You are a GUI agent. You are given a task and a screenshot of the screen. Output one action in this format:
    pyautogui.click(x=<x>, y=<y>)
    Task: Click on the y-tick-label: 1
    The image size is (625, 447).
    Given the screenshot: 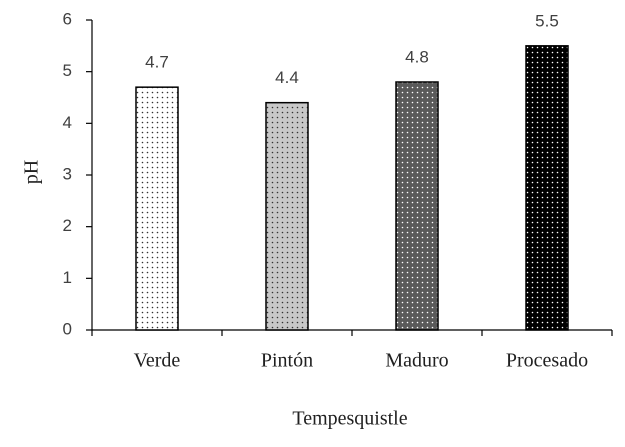 What is the action you would take?
    pyautogui.click(x=67, y=277)
    